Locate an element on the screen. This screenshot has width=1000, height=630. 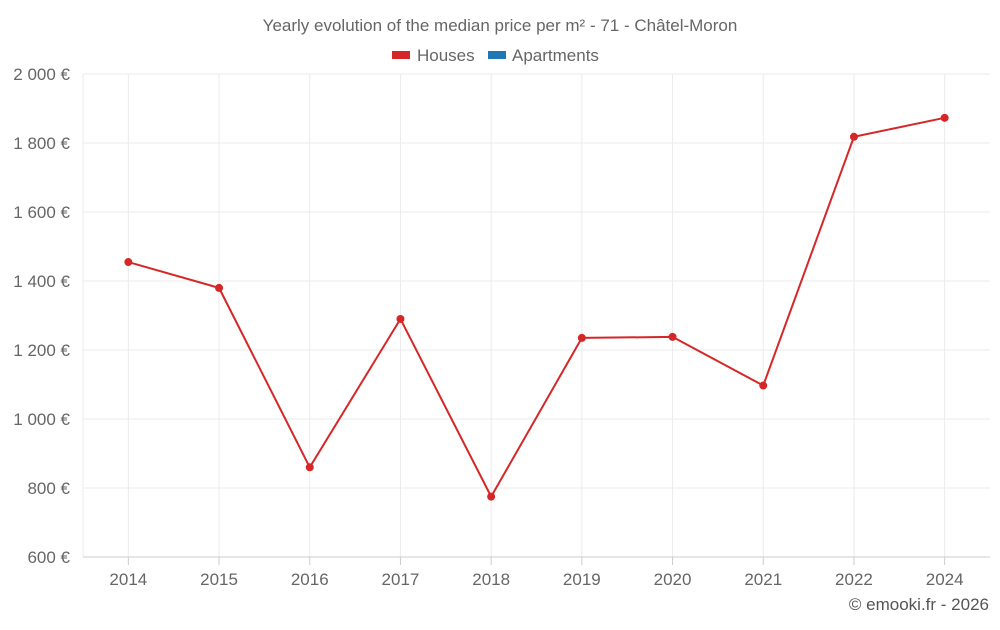
y-tick-label: 1 000 € is located at coordinates (41, 419).